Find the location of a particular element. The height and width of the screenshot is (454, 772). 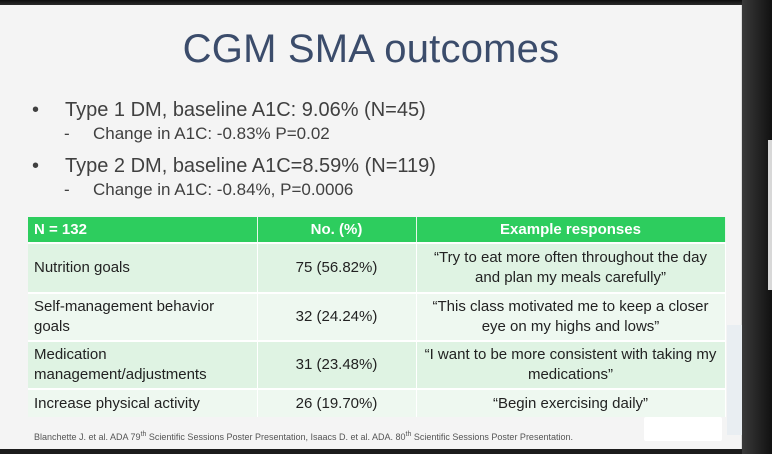

citation-part: Blanchette J. et al. ADA 79 is located at coordinates (87, 437).